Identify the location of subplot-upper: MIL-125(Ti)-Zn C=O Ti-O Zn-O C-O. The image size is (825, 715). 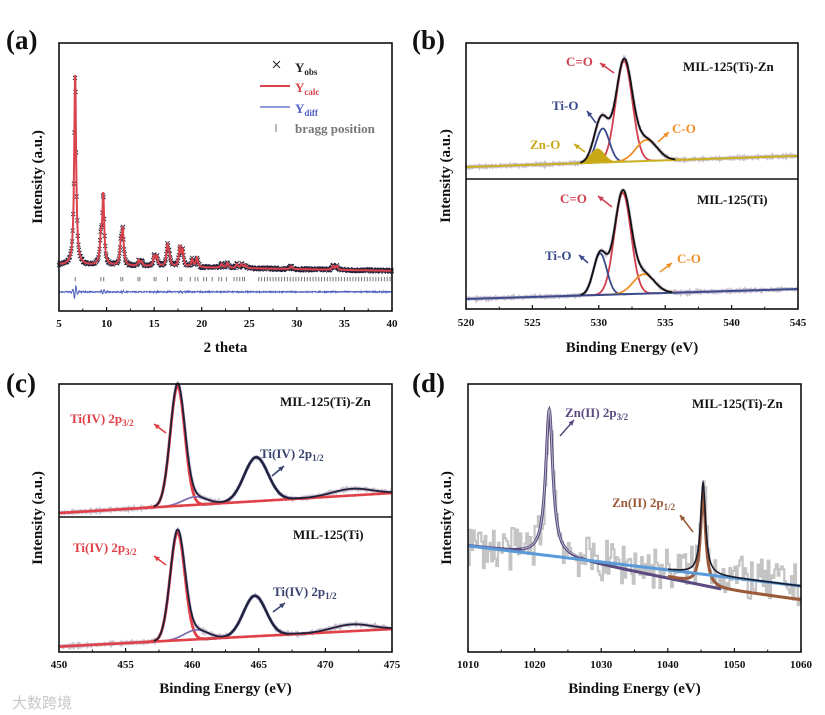
(632, 112).